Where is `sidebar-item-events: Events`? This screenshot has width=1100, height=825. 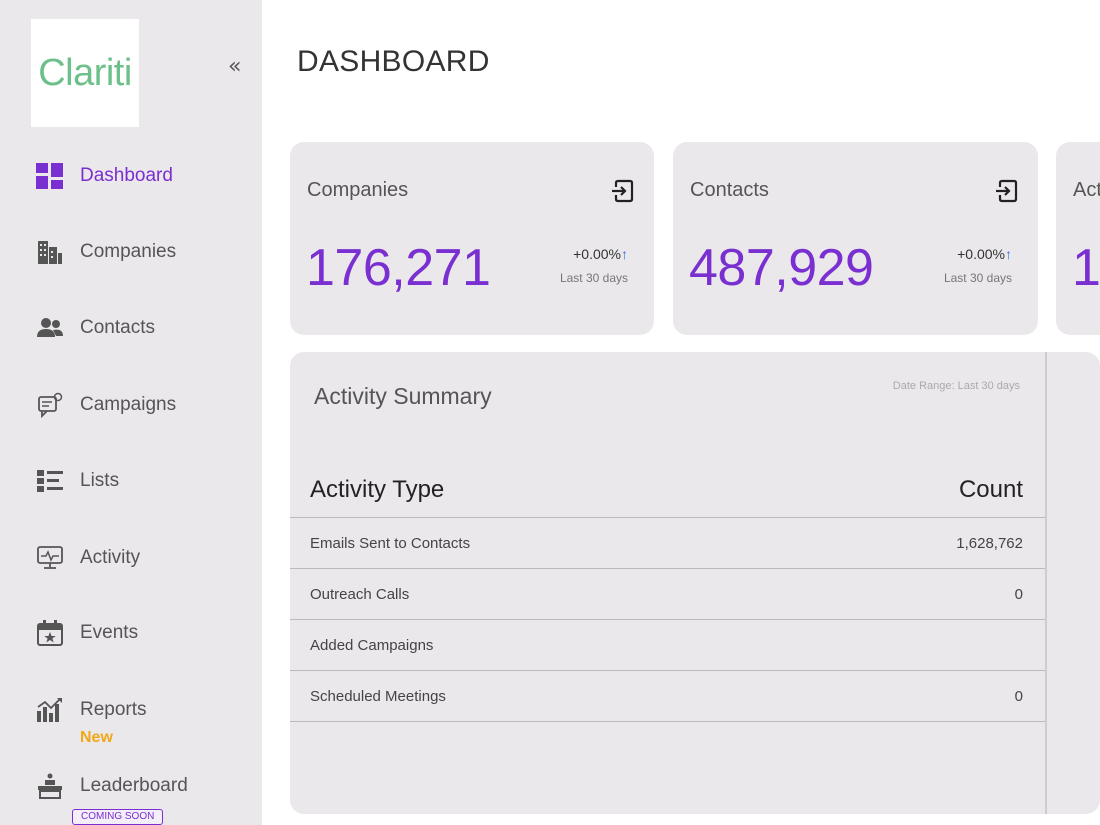 sidebar-item-events: Events is located at coordinates (87, 633).